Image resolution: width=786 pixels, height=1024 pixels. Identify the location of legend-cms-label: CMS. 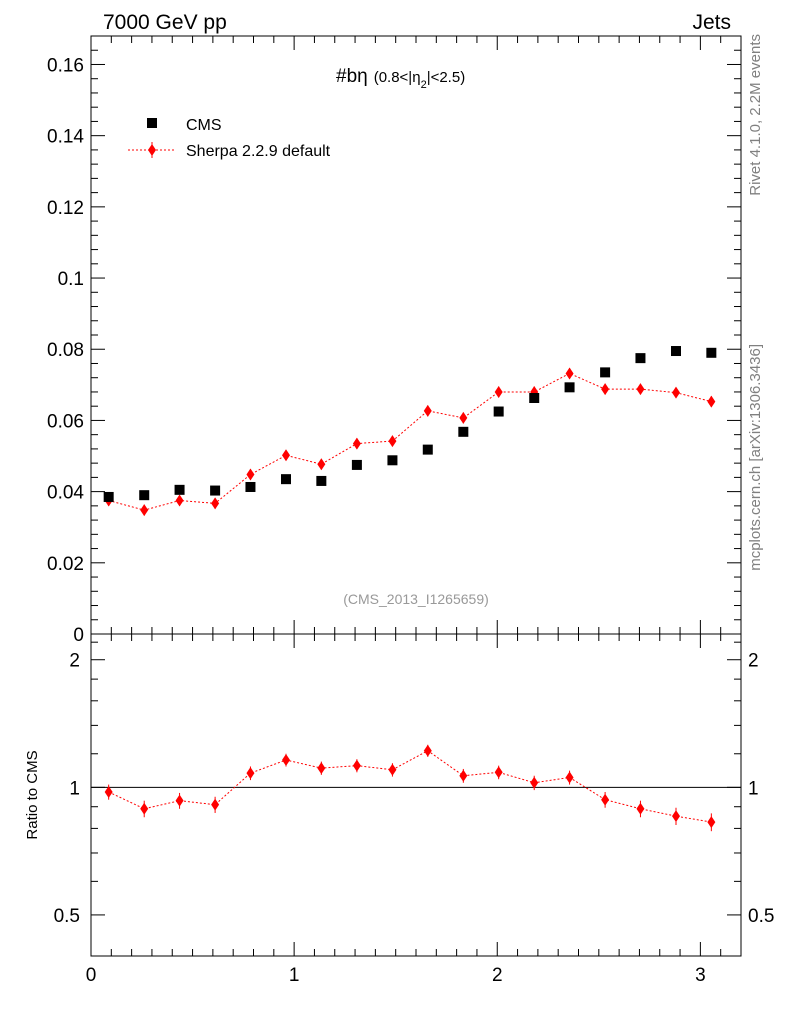
(204, 125).